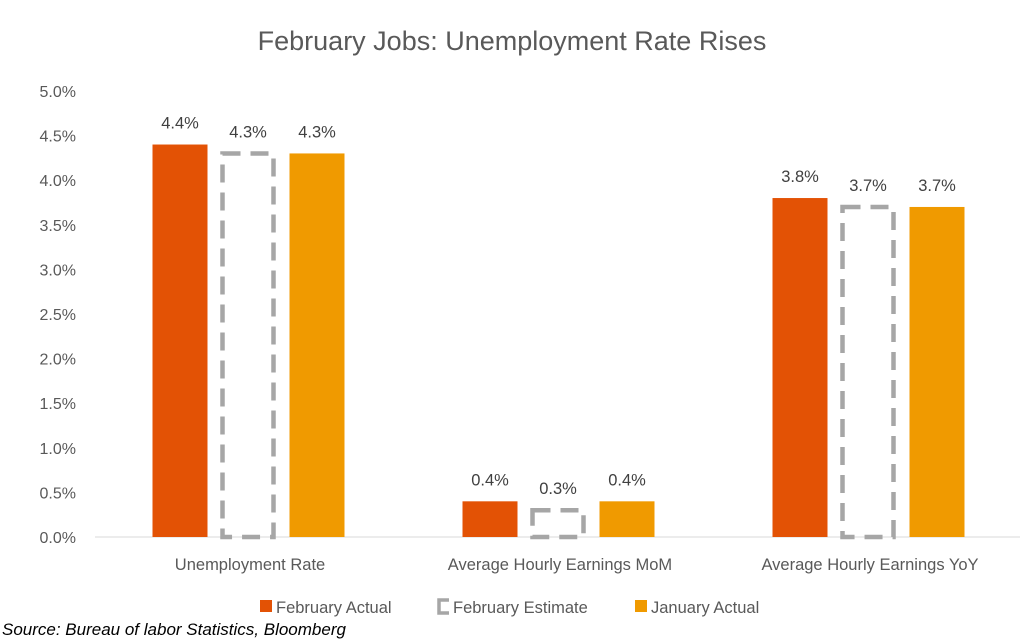 The height and width of the screenshot is (641, 1024). I want to click on y-tick-label: 4.5%, so click(58, 137).